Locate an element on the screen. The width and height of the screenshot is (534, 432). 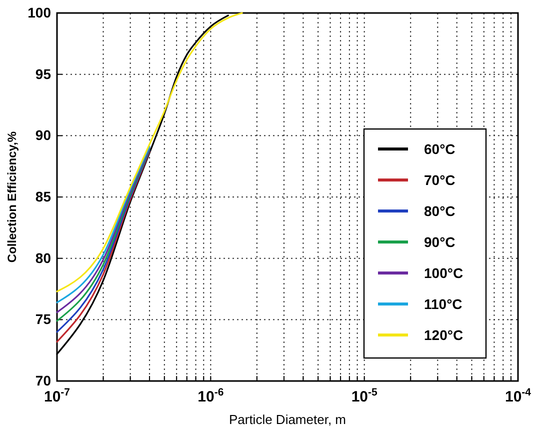
legend-label: 110°C is located at coordinates (443, 304).